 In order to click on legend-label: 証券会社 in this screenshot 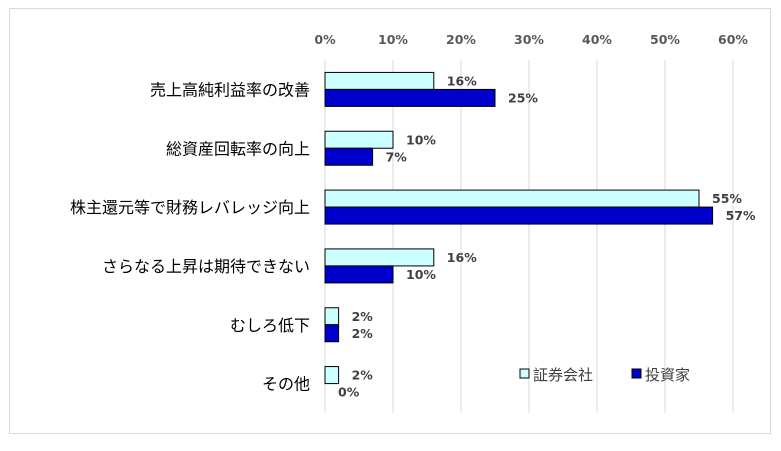, I will do `click(563, 375)`.